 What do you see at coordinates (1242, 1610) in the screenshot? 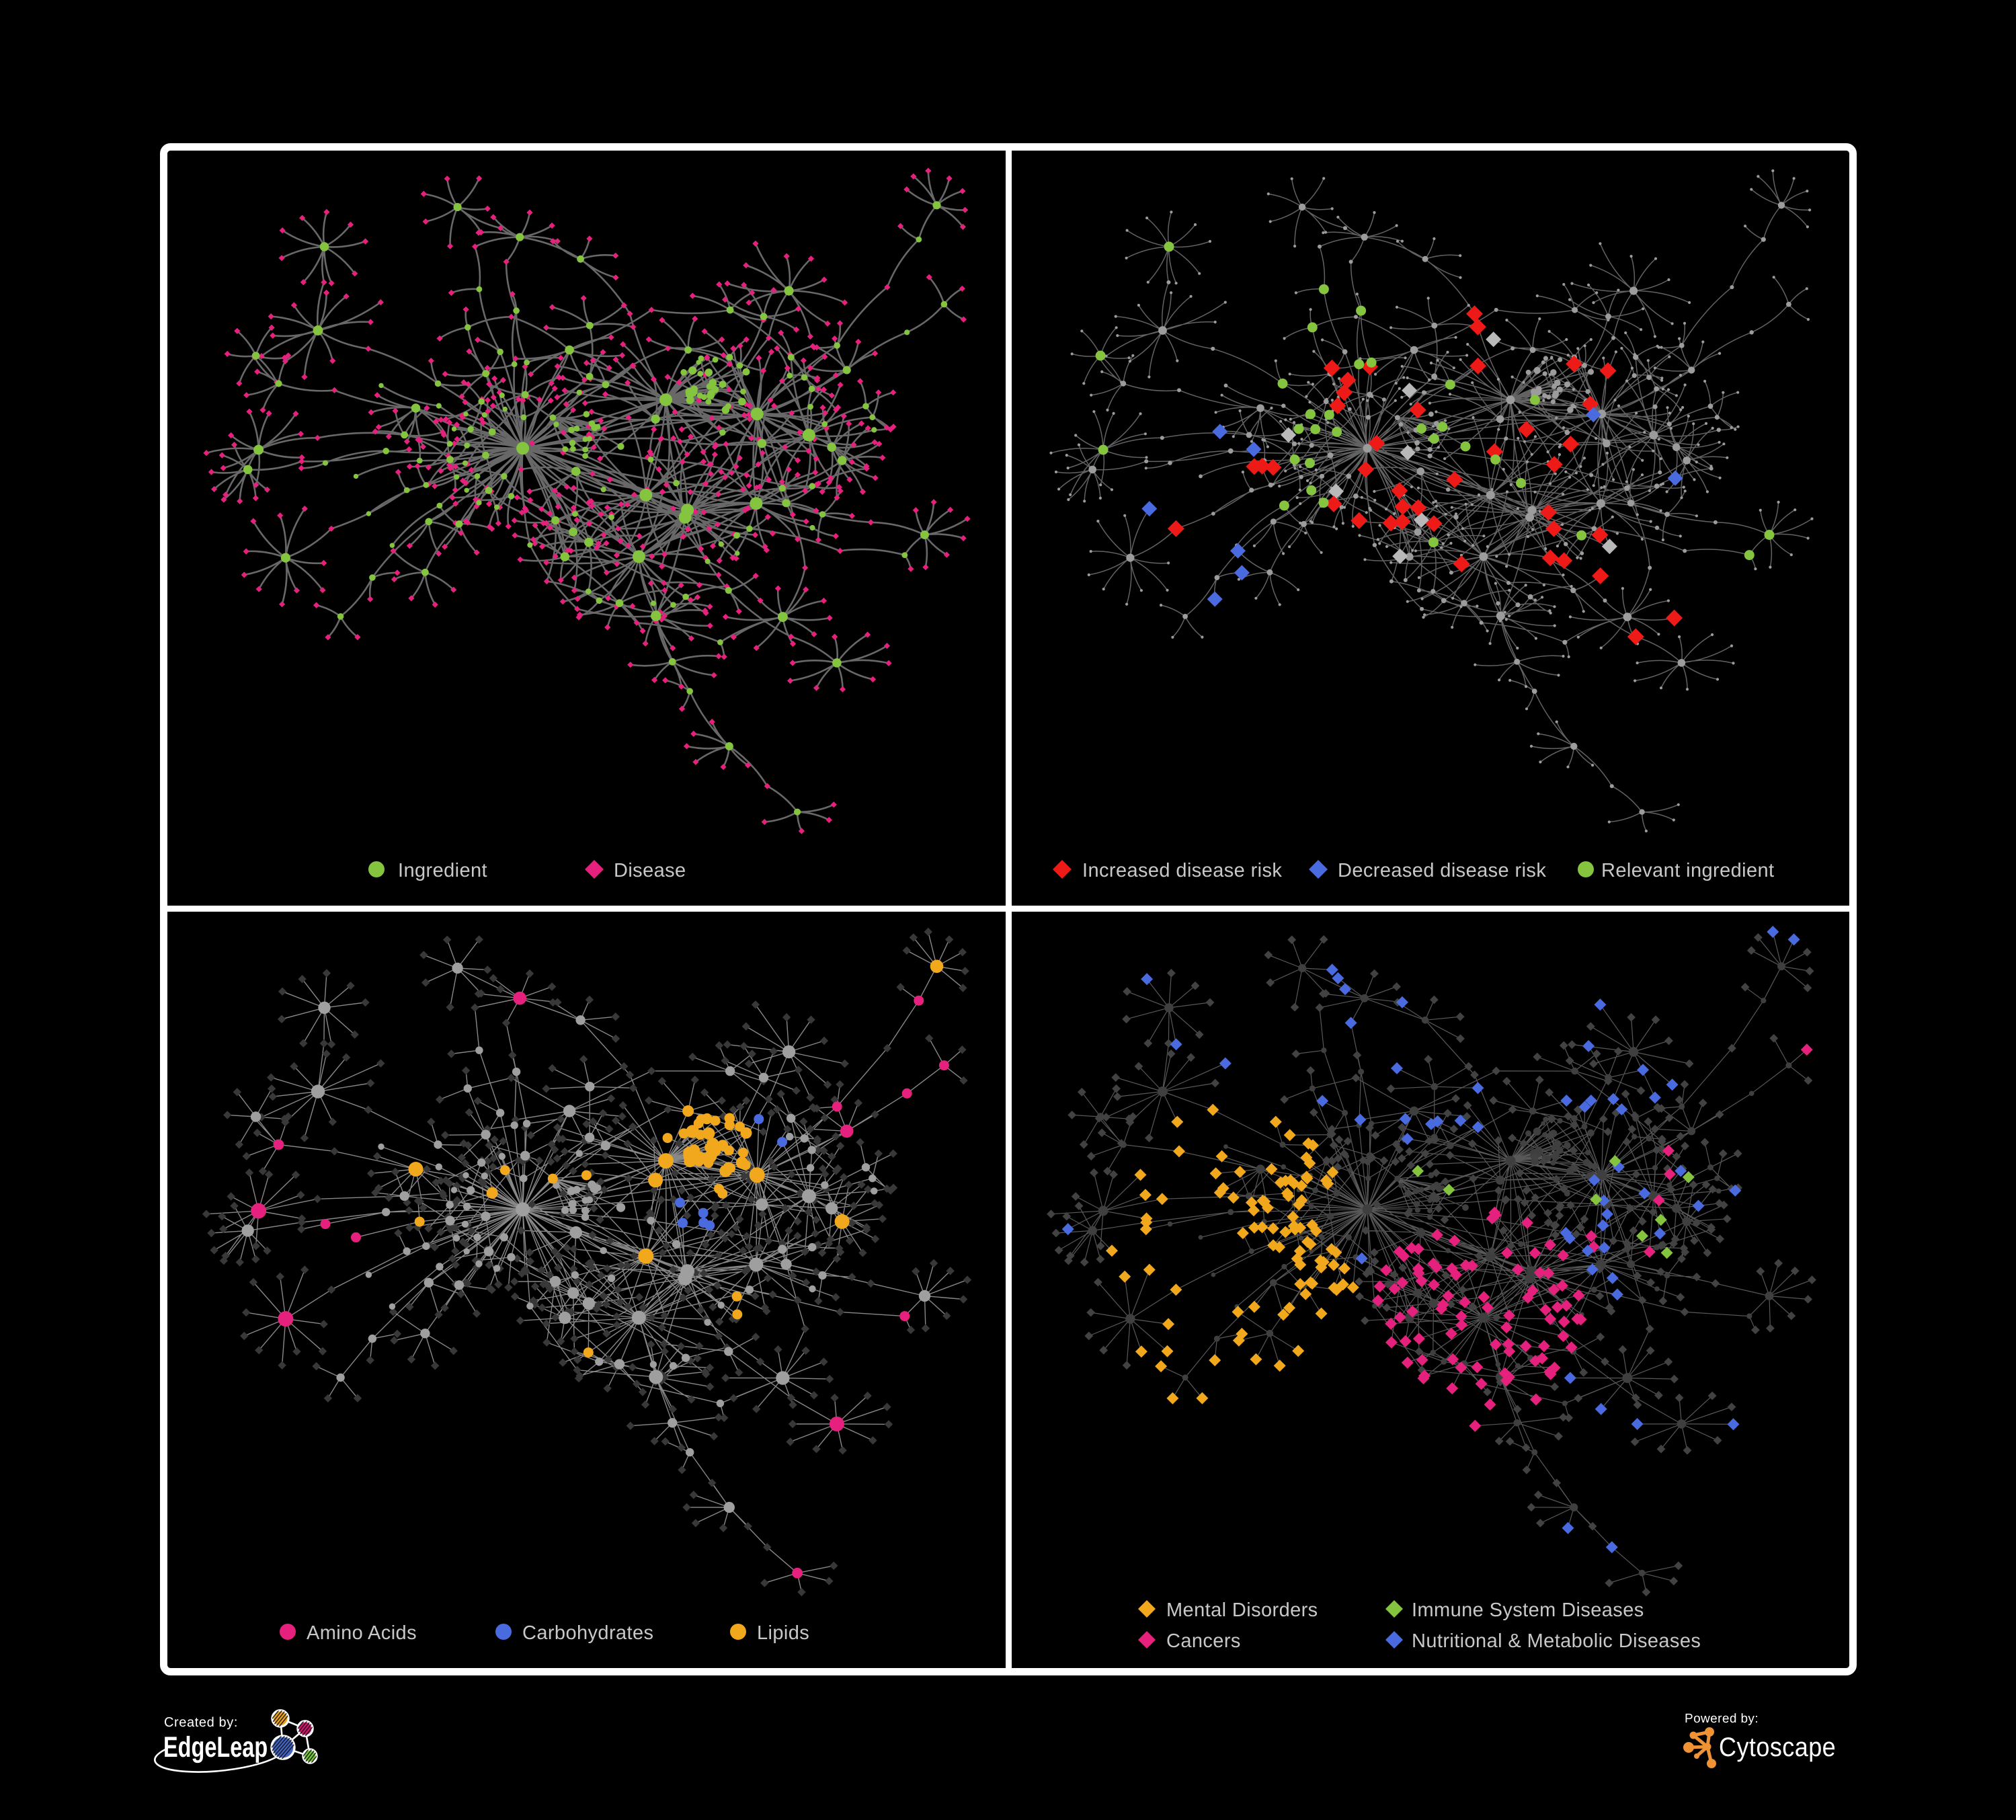
I see `svg-text: Mental Disorders` at bounding box center [1242, 1610].